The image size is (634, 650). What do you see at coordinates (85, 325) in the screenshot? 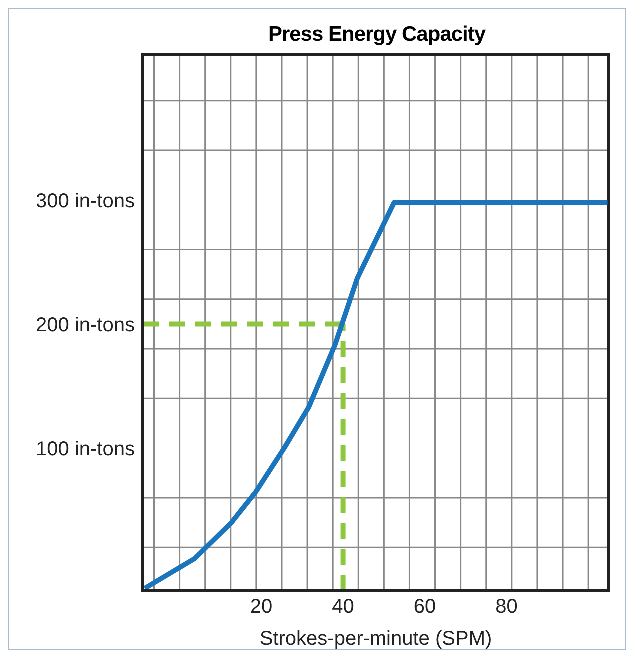
I see `y-tick-label: 200 in-tons` at bounding box center [85, 325].